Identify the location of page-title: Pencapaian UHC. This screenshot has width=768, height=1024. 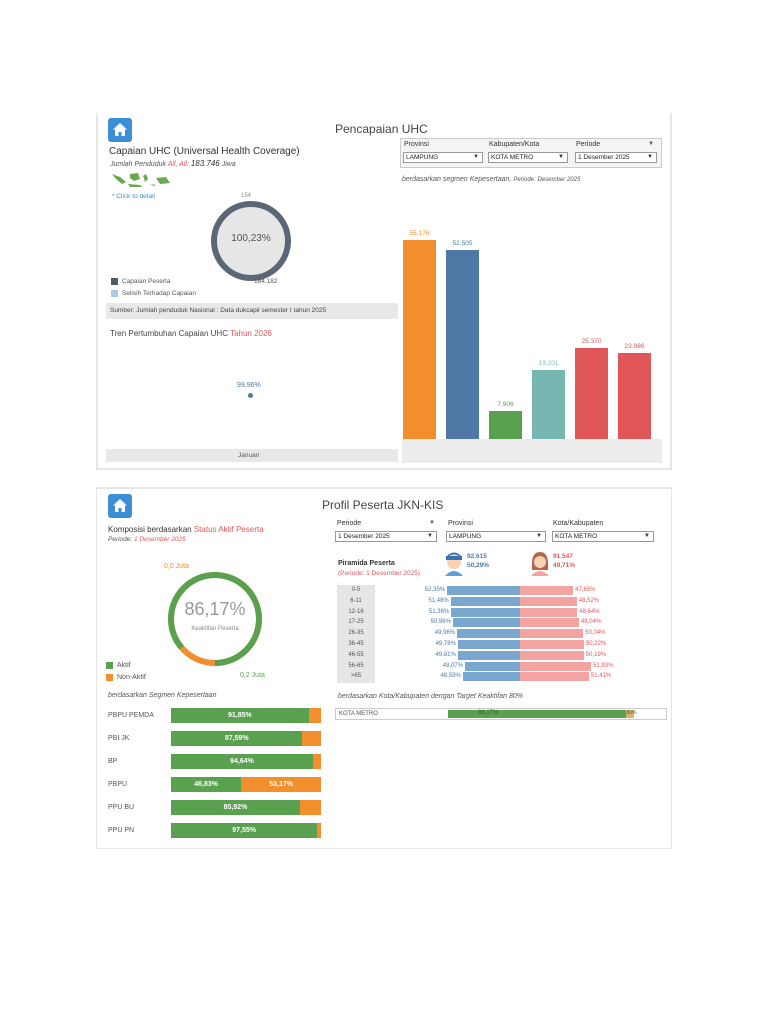
(381, 129).